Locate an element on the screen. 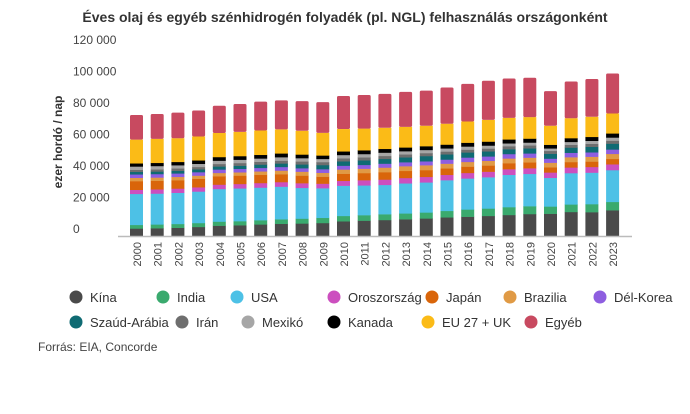 Image resolution: width=690 pixels, height=414 pixels. bar-segment-jap-n-2003 is located at coordinates (199, 183).